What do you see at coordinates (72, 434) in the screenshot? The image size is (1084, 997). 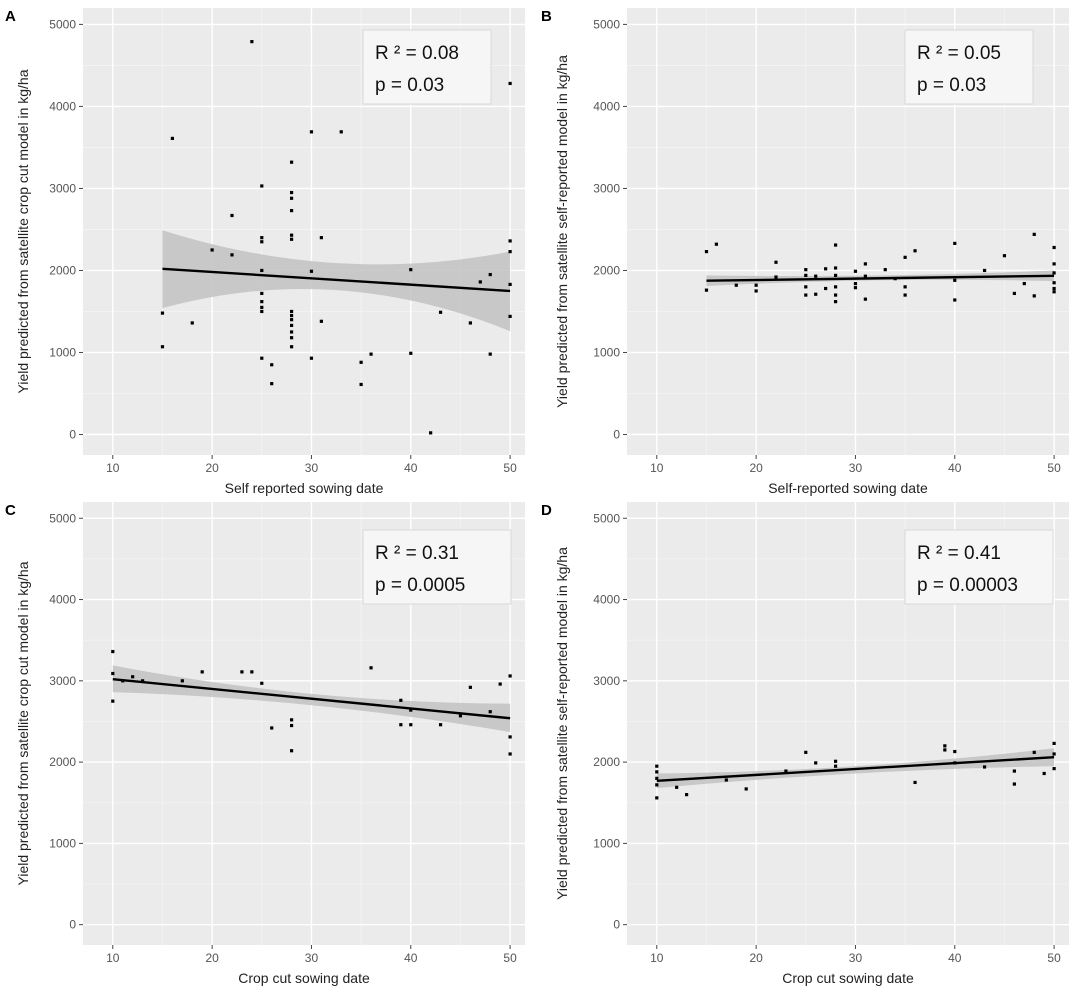 I see `y-tick-label: 0` at bounding box center [72, 434].